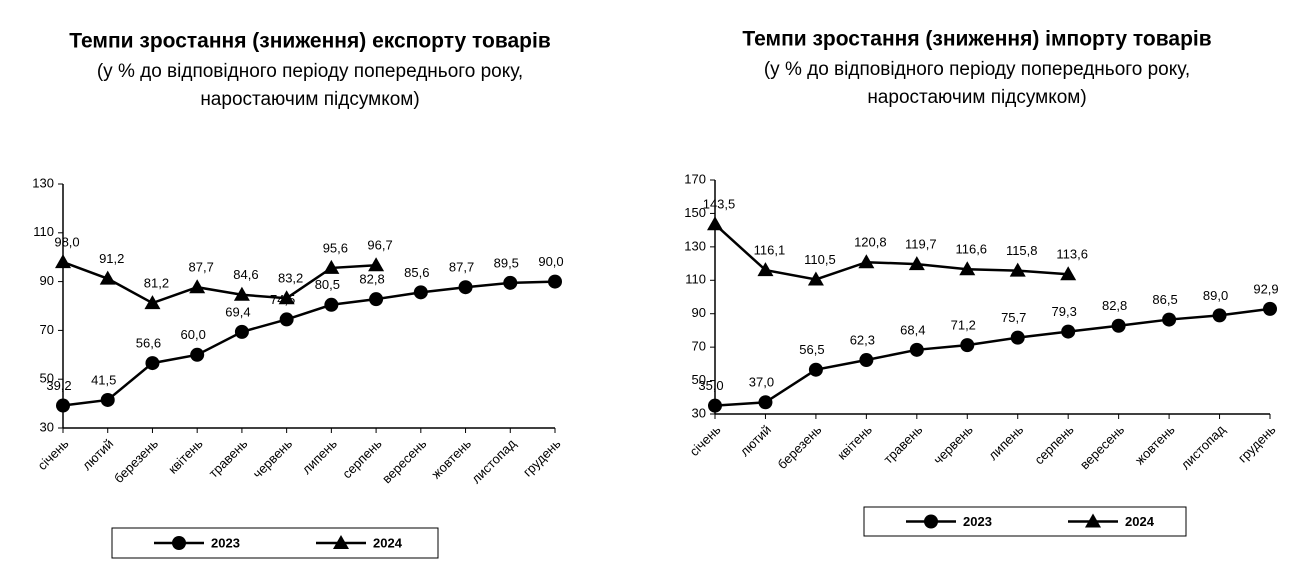 This screenshot has width=1315, height=576. I want to click on data-label: 87,7, so click(201, 267).